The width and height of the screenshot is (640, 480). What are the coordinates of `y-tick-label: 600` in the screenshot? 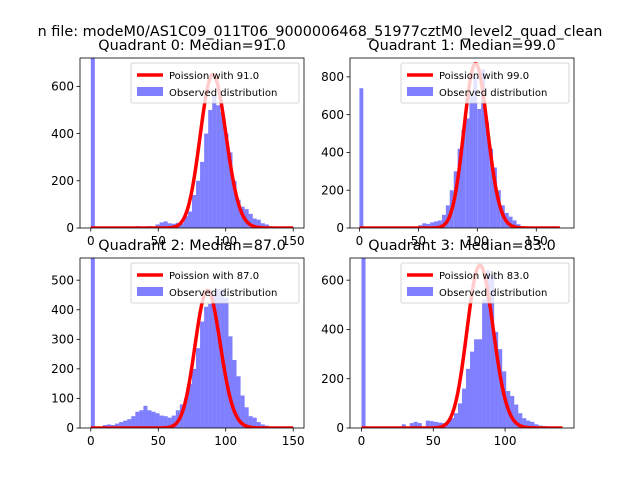 It's located at (62, 87).